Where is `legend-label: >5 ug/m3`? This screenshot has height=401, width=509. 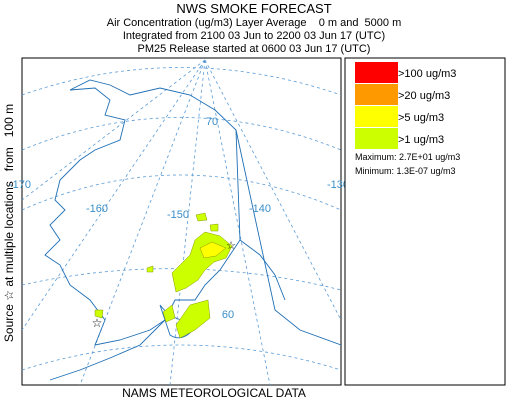
legend-label: >5 ug/m3 is located at coordinates (421, 118).